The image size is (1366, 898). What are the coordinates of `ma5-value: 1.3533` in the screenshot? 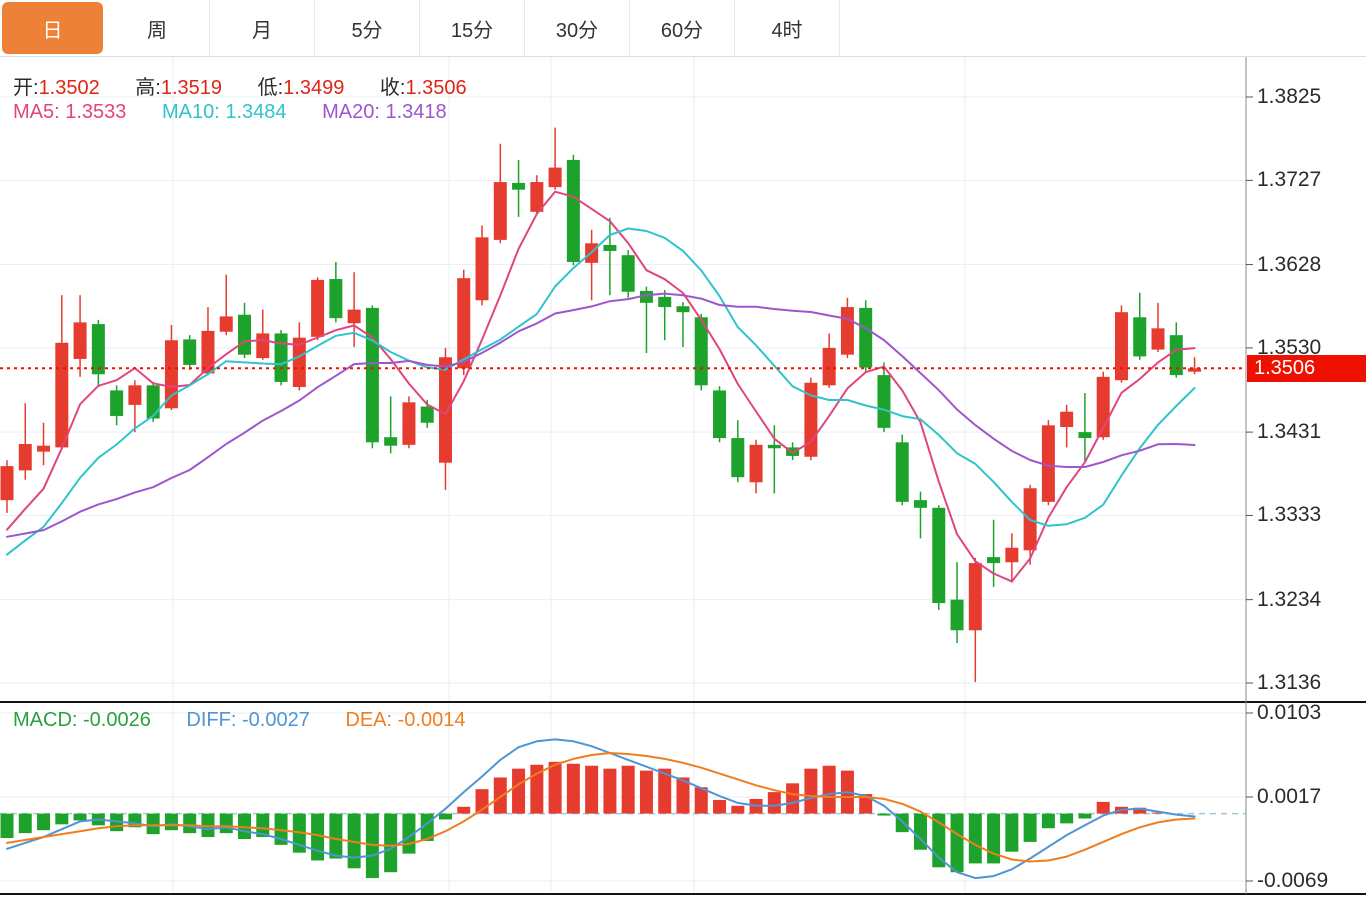 It's located at (96, 112).